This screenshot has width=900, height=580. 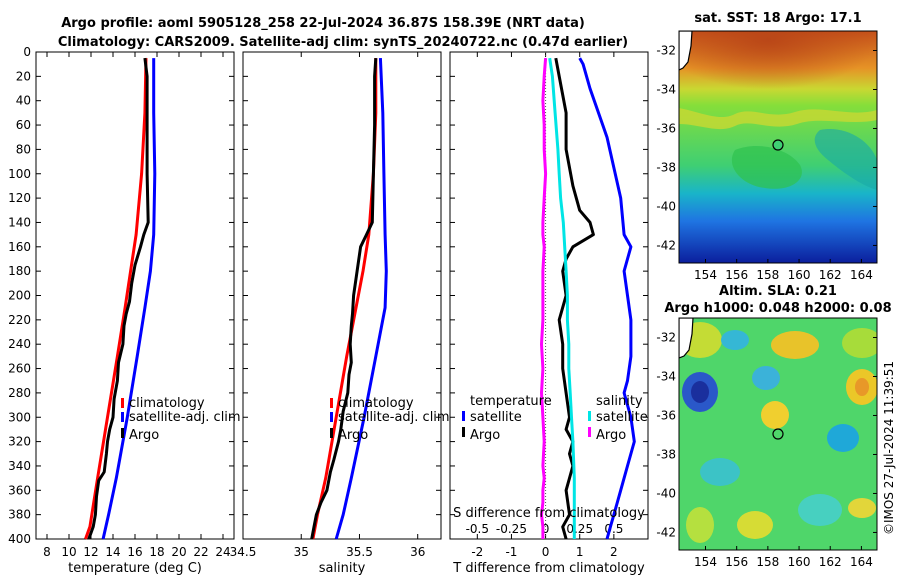 I want to click on sla-map-title-line1: Altim. SLA: 0.21, so click(x=778, y=291).